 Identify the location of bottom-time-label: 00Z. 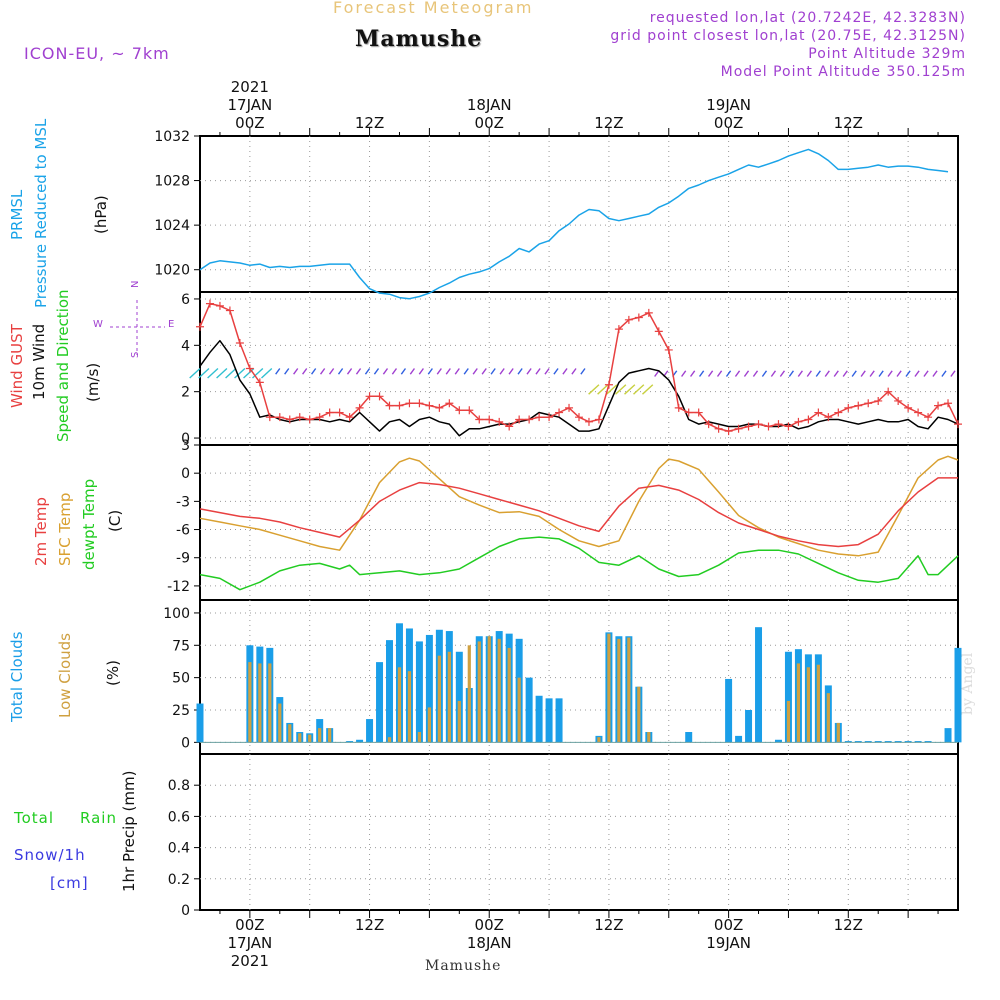
(489, 925).